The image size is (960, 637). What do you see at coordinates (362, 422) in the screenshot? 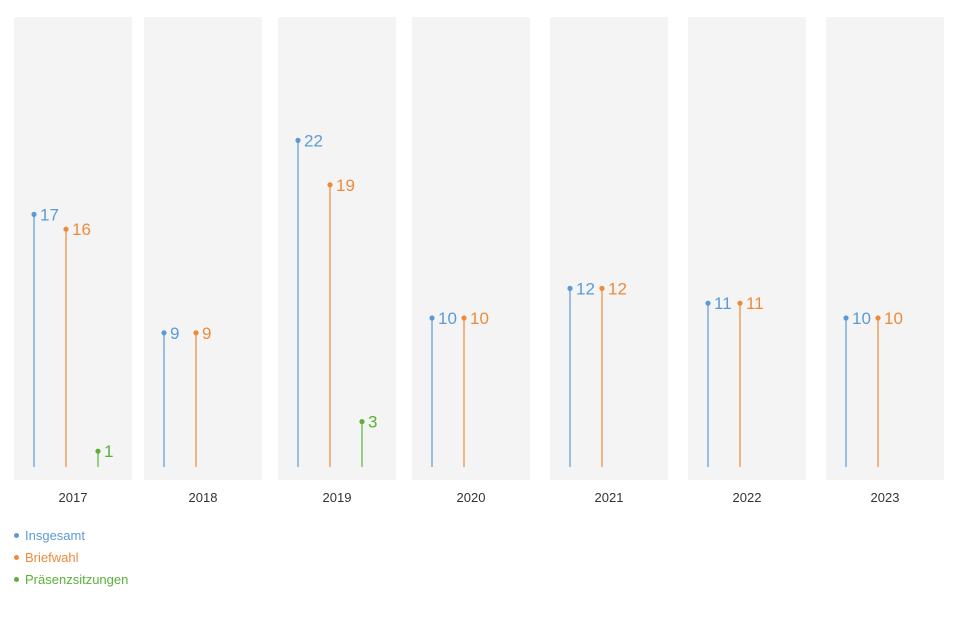
I see `point-pr-senzsitzungen-2019` at bounding box center [362, 422].